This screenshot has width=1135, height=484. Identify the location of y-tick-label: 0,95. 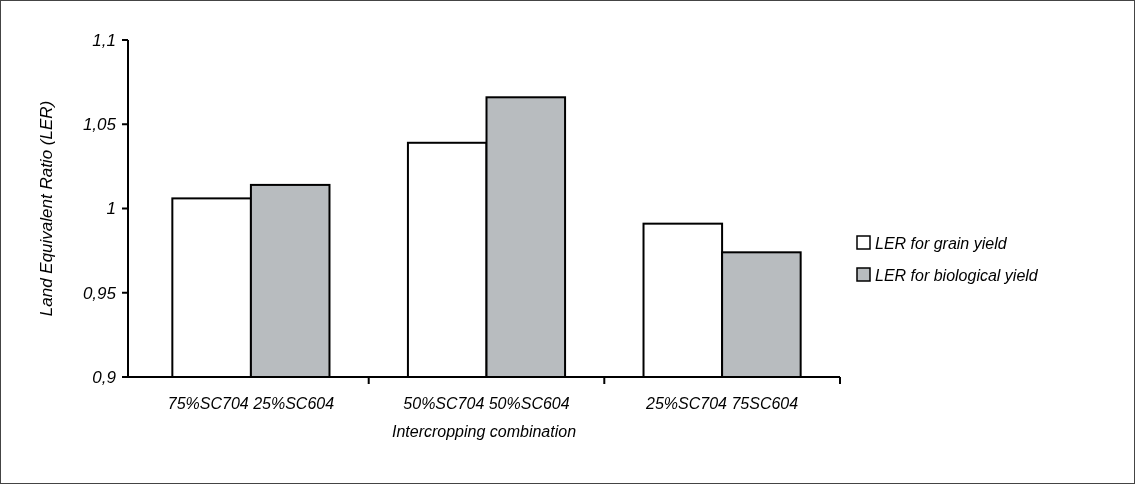
(99, 293).